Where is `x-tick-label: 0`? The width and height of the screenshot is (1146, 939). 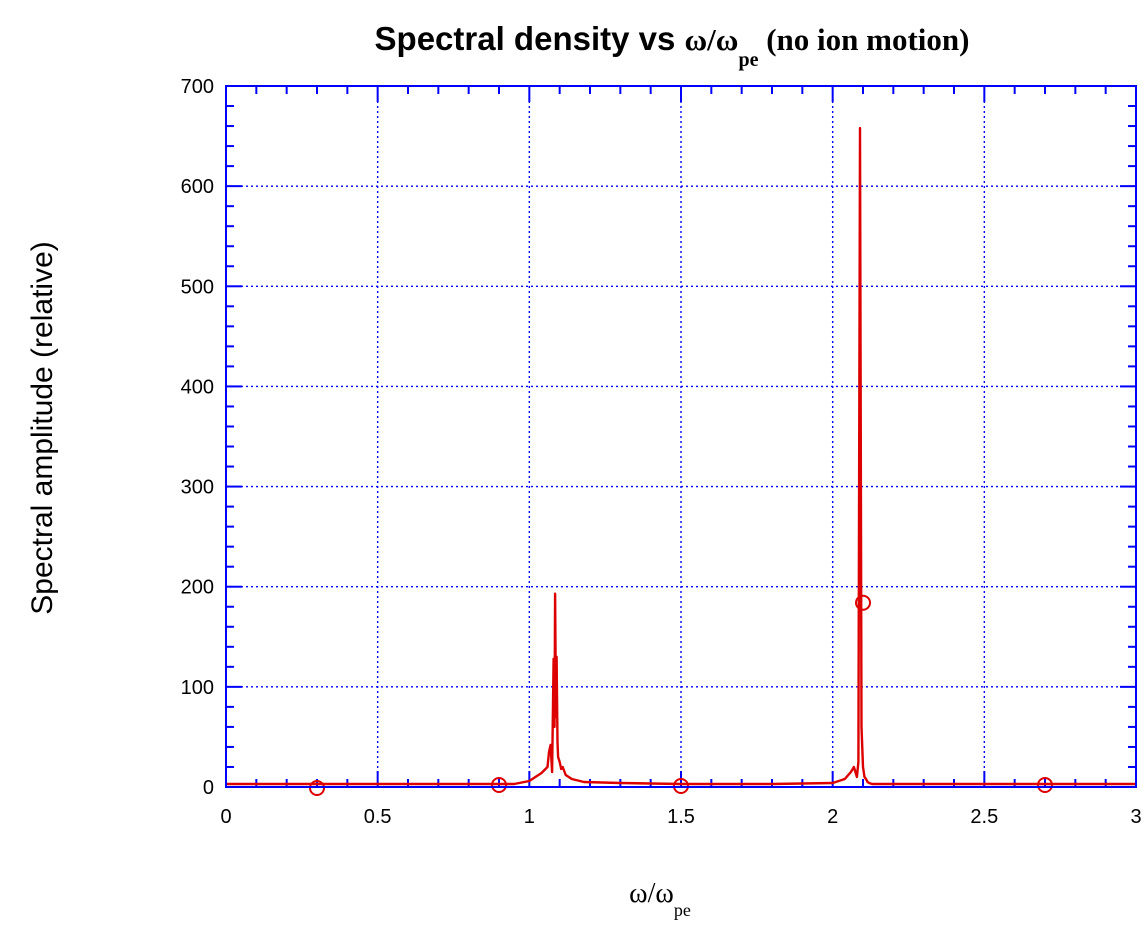
x-tick-label: 0 is located at coordinates (225, 817).